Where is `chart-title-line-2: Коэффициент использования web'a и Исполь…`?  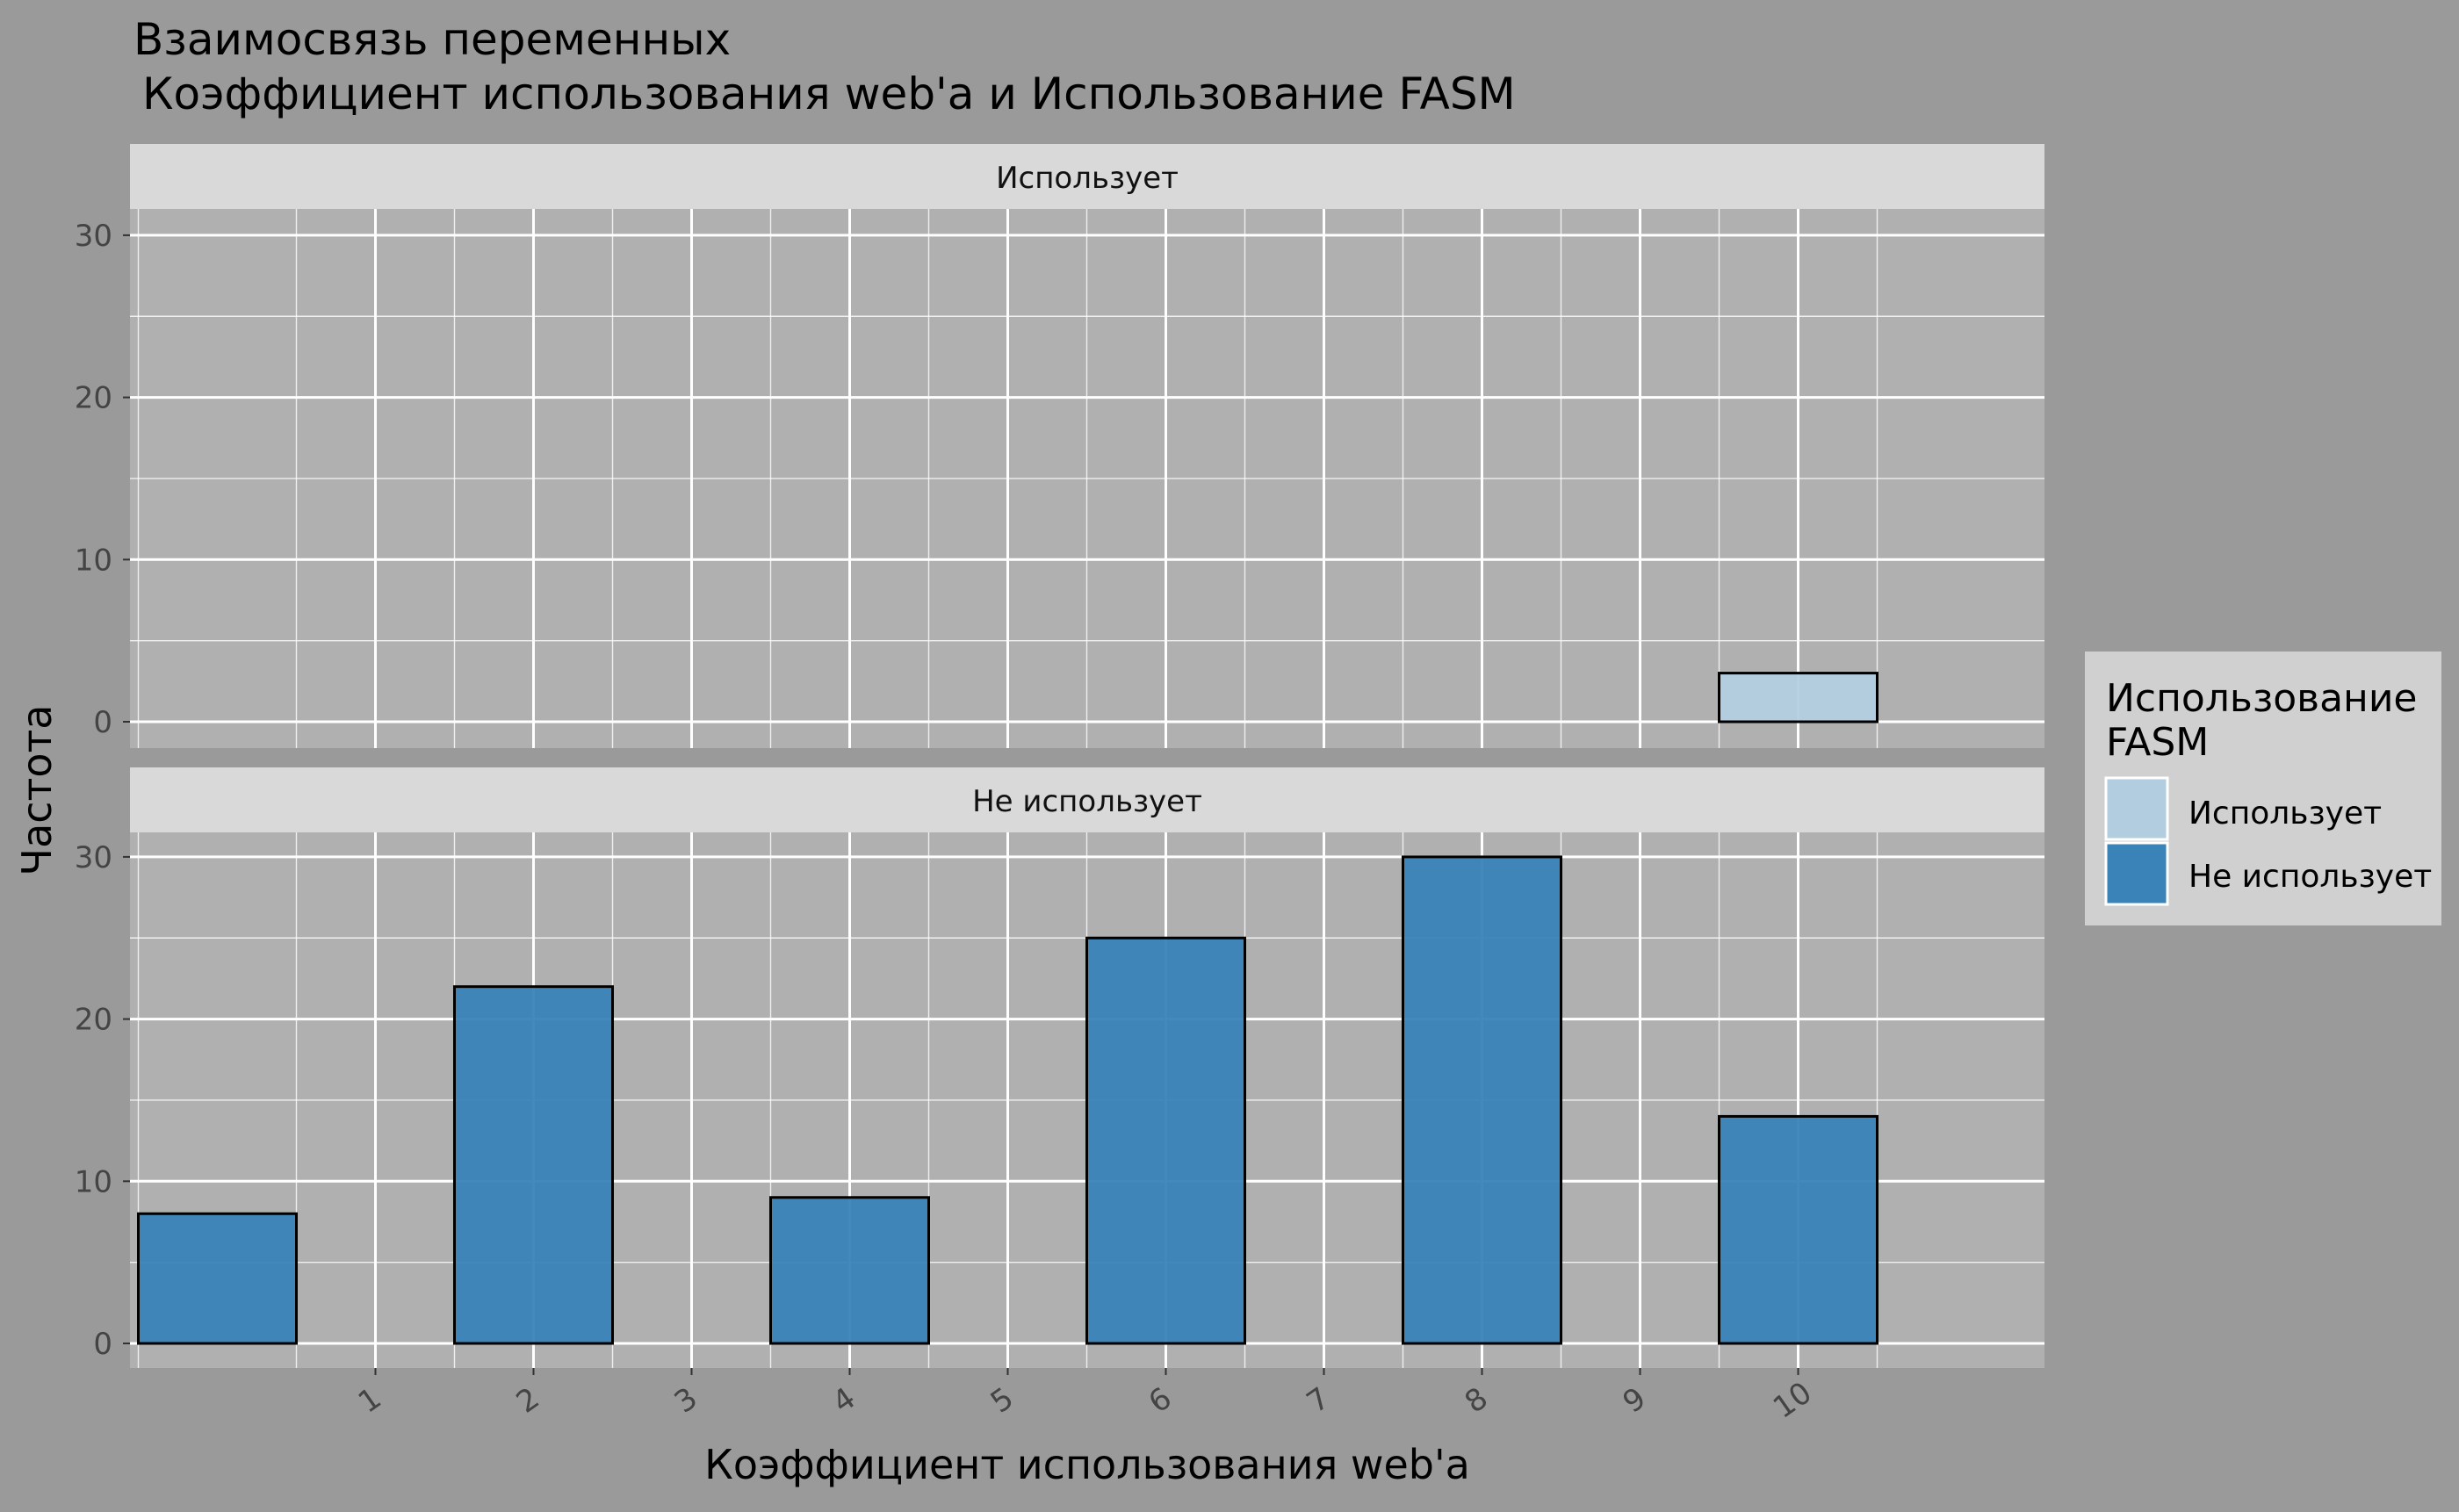
chart-title-line-2: Коэффициент использования web'a и Исполь… is located at coordinates (829, 93).